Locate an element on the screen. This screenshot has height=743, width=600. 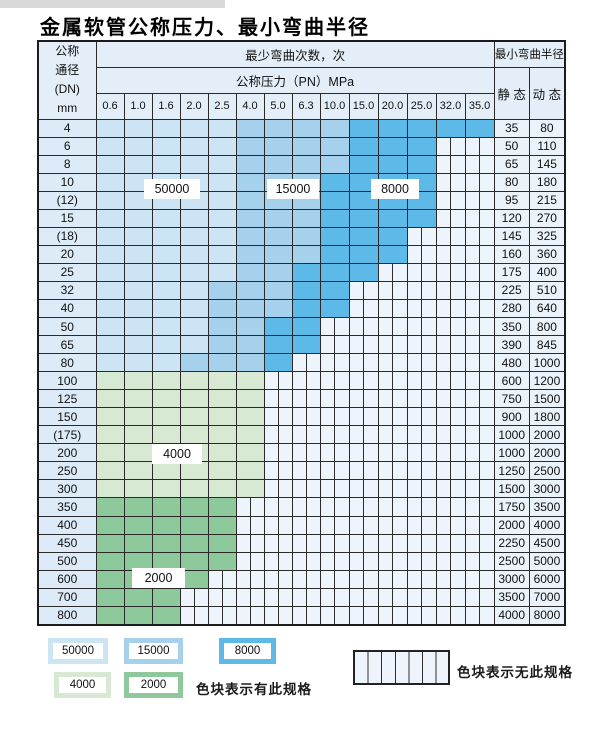
legend-swatch: 15000 is located at coordinates (153, 651).